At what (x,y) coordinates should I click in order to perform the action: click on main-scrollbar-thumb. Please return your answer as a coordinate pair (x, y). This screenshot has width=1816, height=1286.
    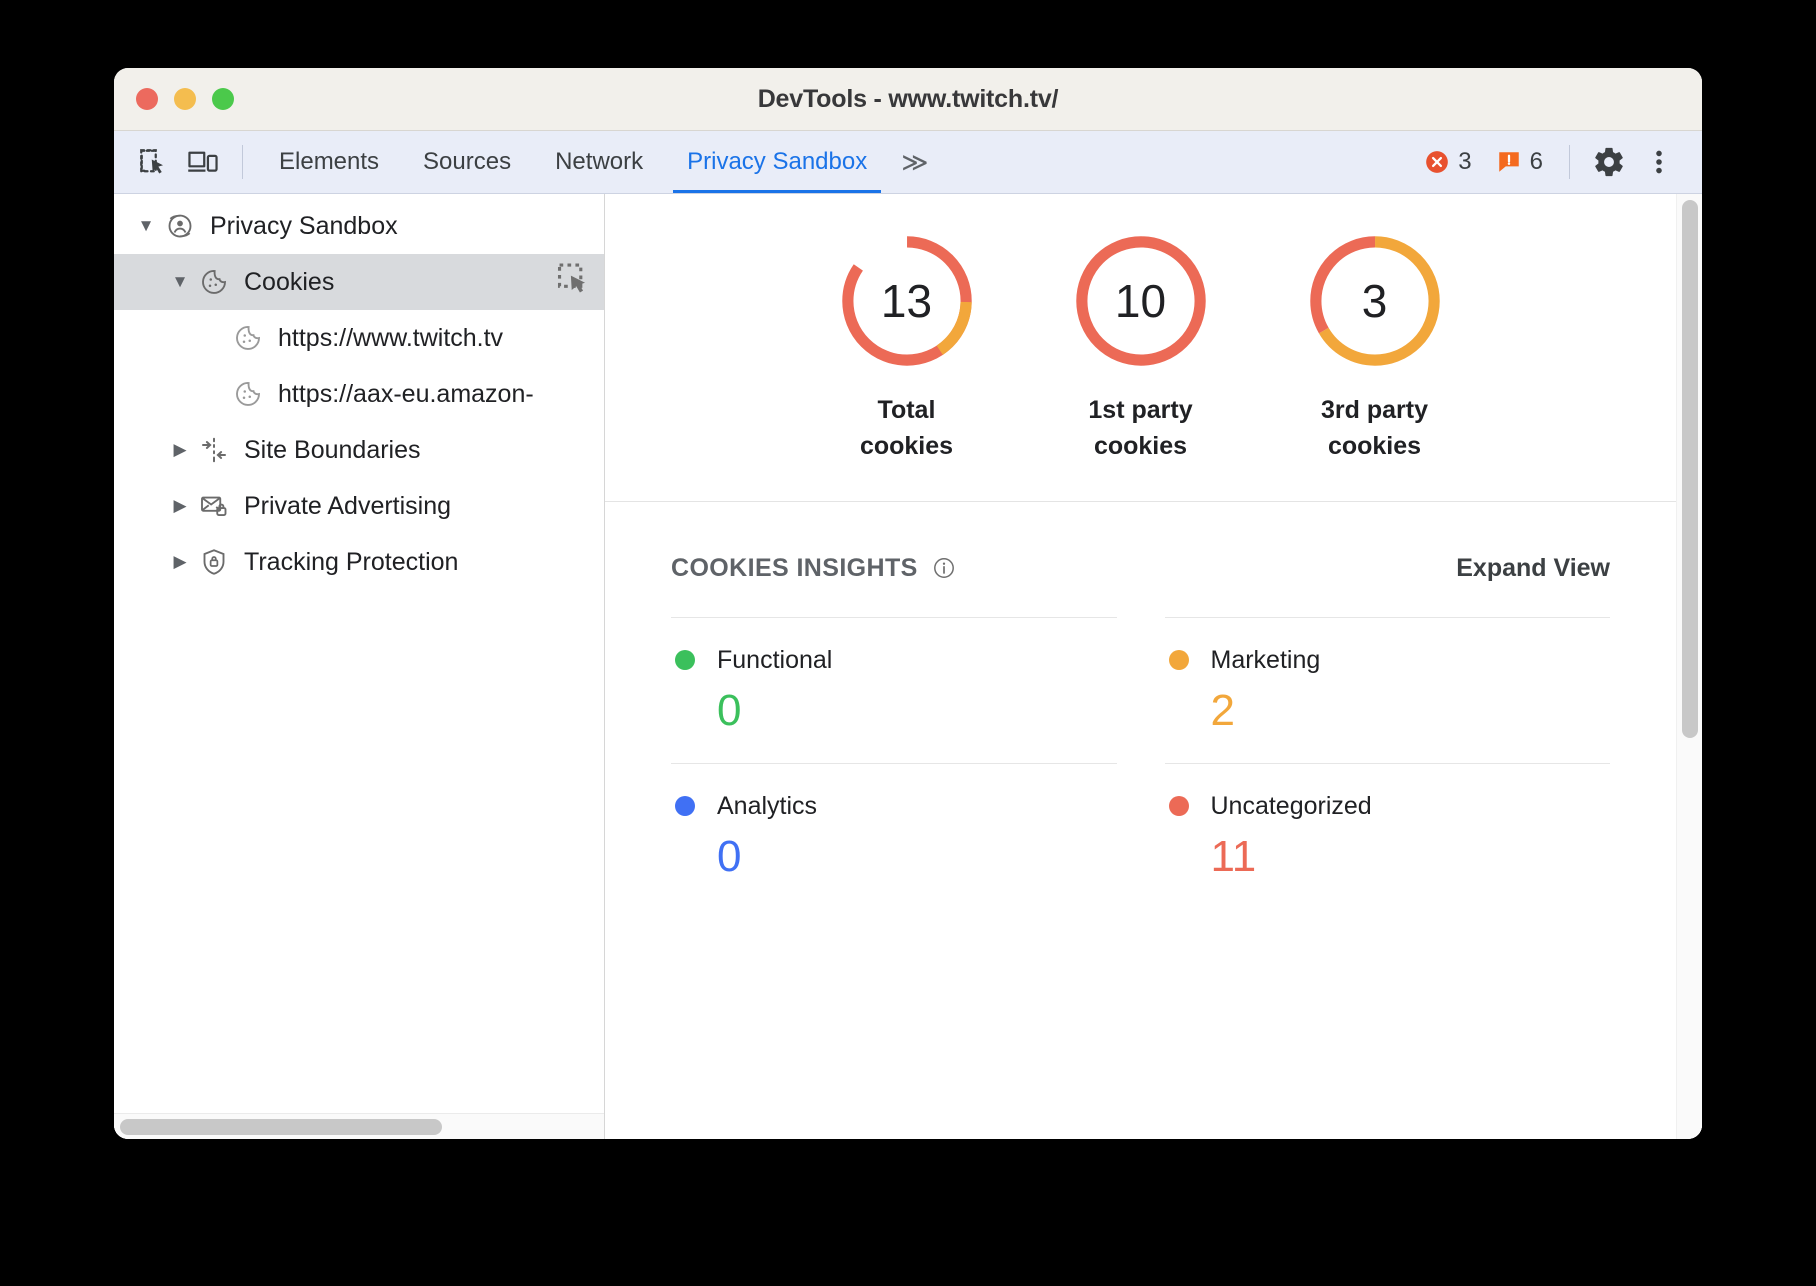
    Looking at the image, I should click on (1690, 469).